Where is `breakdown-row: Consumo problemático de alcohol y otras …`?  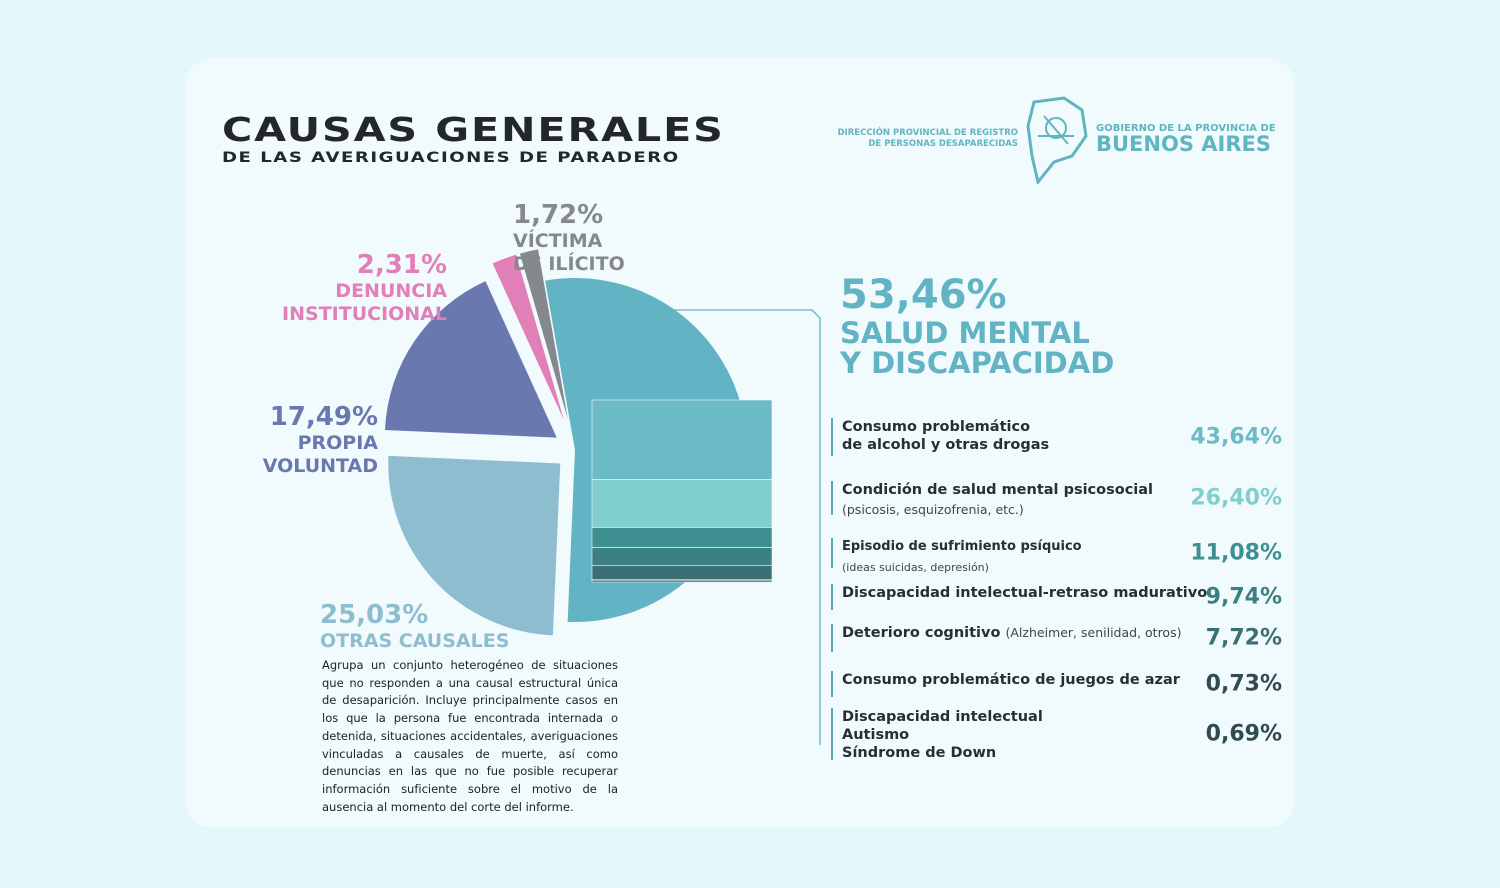
breakdown-row: Consumo problemático de alcohol y otras … is located at coordinates (1056, 437).